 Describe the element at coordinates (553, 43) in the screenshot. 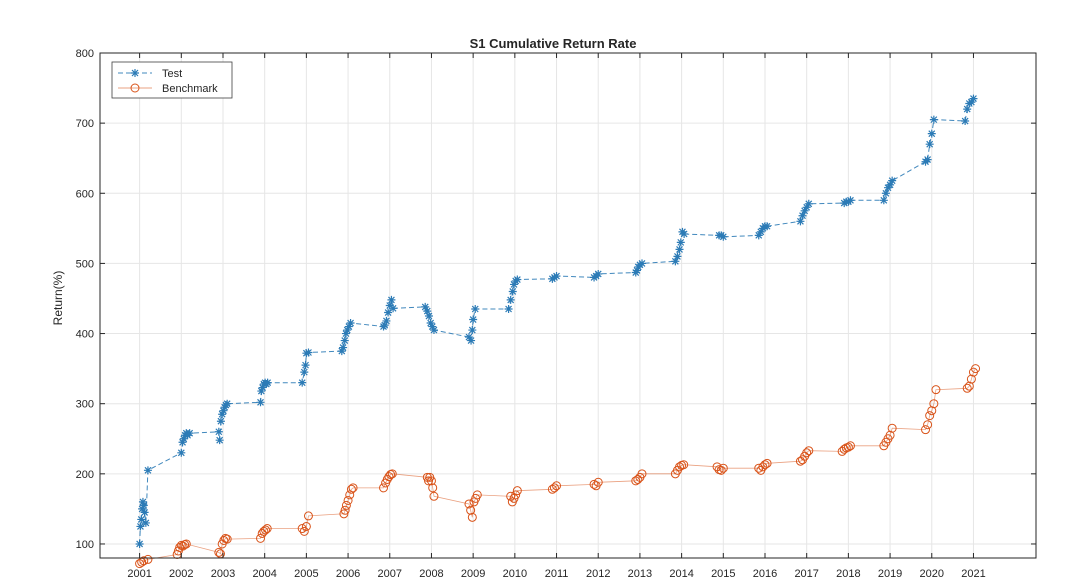

I see `chart-title: S1 Cumulative Return Rate` at that location.